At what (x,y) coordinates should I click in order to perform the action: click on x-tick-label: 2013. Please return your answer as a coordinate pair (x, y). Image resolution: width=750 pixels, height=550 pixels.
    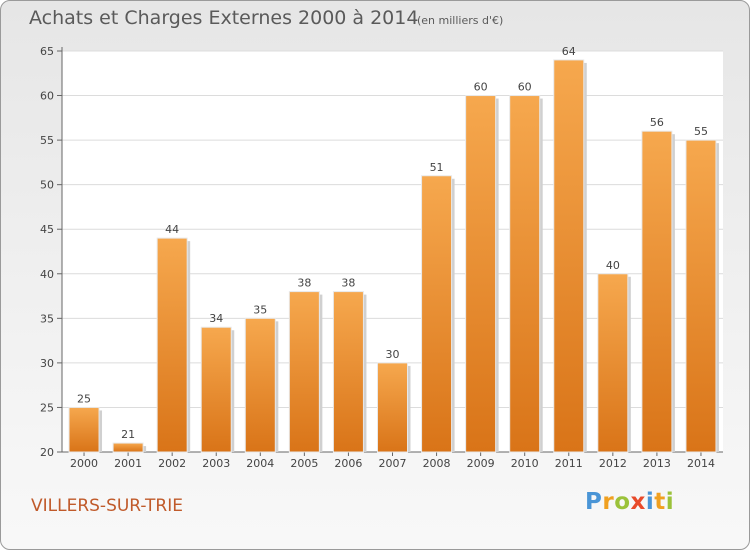
    Looking at the image, I should click on (657, 463).